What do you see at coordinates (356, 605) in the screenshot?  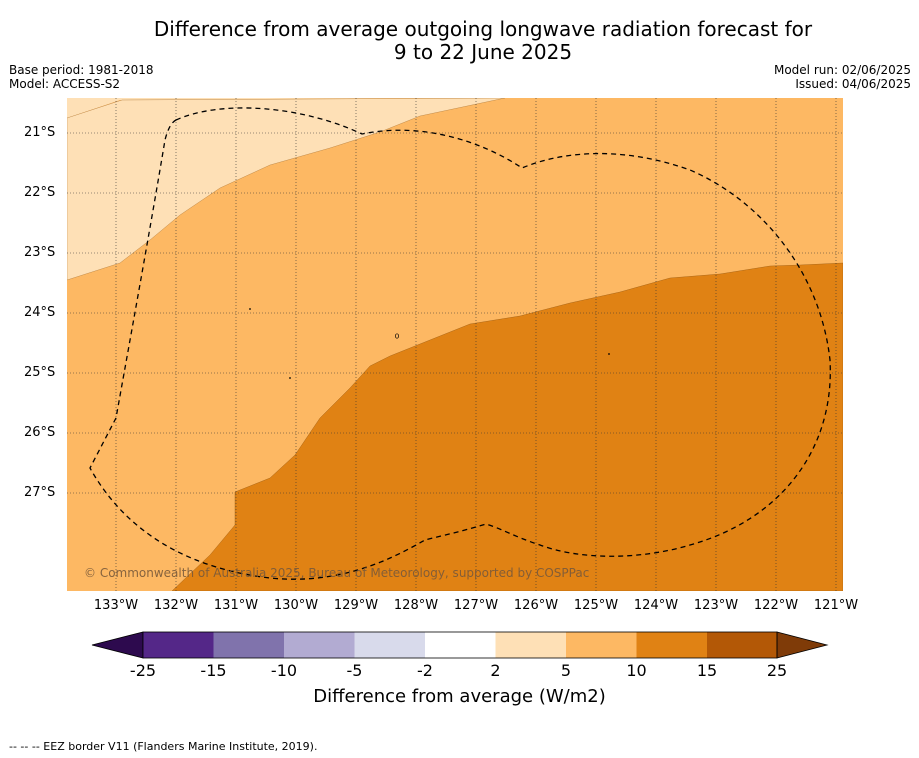 I see `lon-label: 129°W` at bounding box center [356, 605].